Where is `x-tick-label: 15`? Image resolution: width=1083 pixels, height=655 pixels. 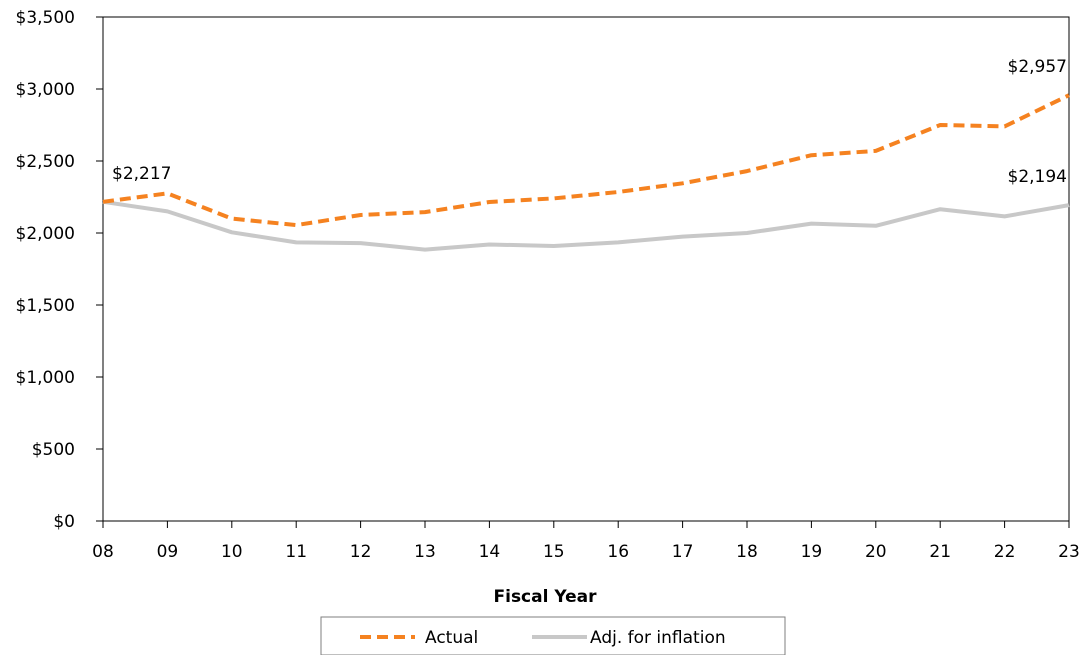 x-tick-label: 15 is located at coordinates (554, 552).